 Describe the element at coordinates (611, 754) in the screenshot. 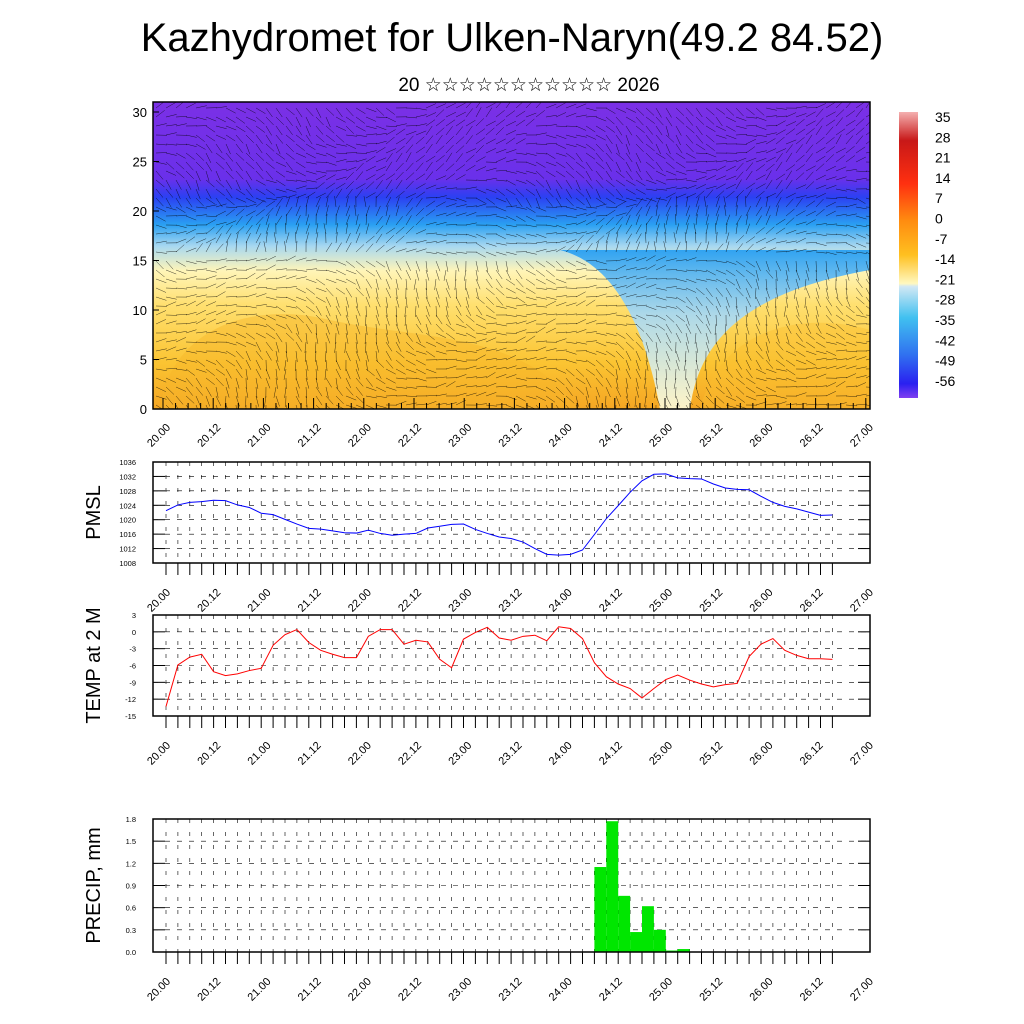

I see `x-tick-label: 24.12` at that location.